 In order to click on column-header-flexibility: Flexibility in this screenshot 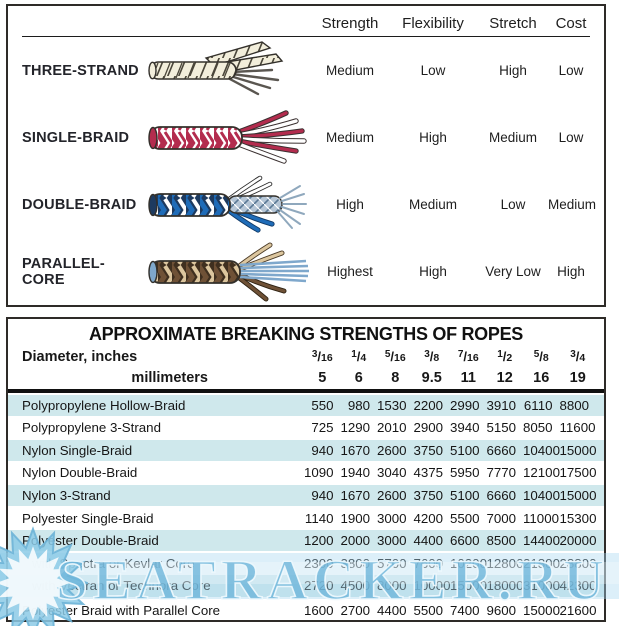, I will do `click(433, 23)`.